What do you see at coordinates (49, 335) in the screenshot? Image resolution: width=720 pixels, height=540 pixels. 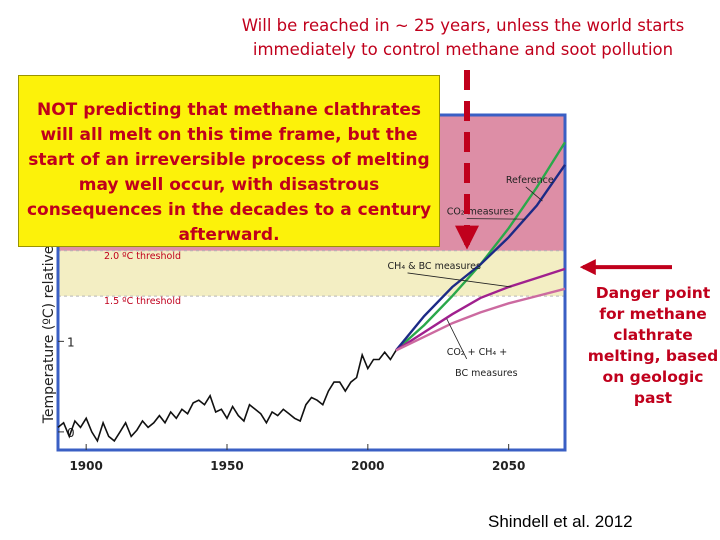 I see `y-axis-label: Temperature (ºC) relative` at bounding box center [49, 335].